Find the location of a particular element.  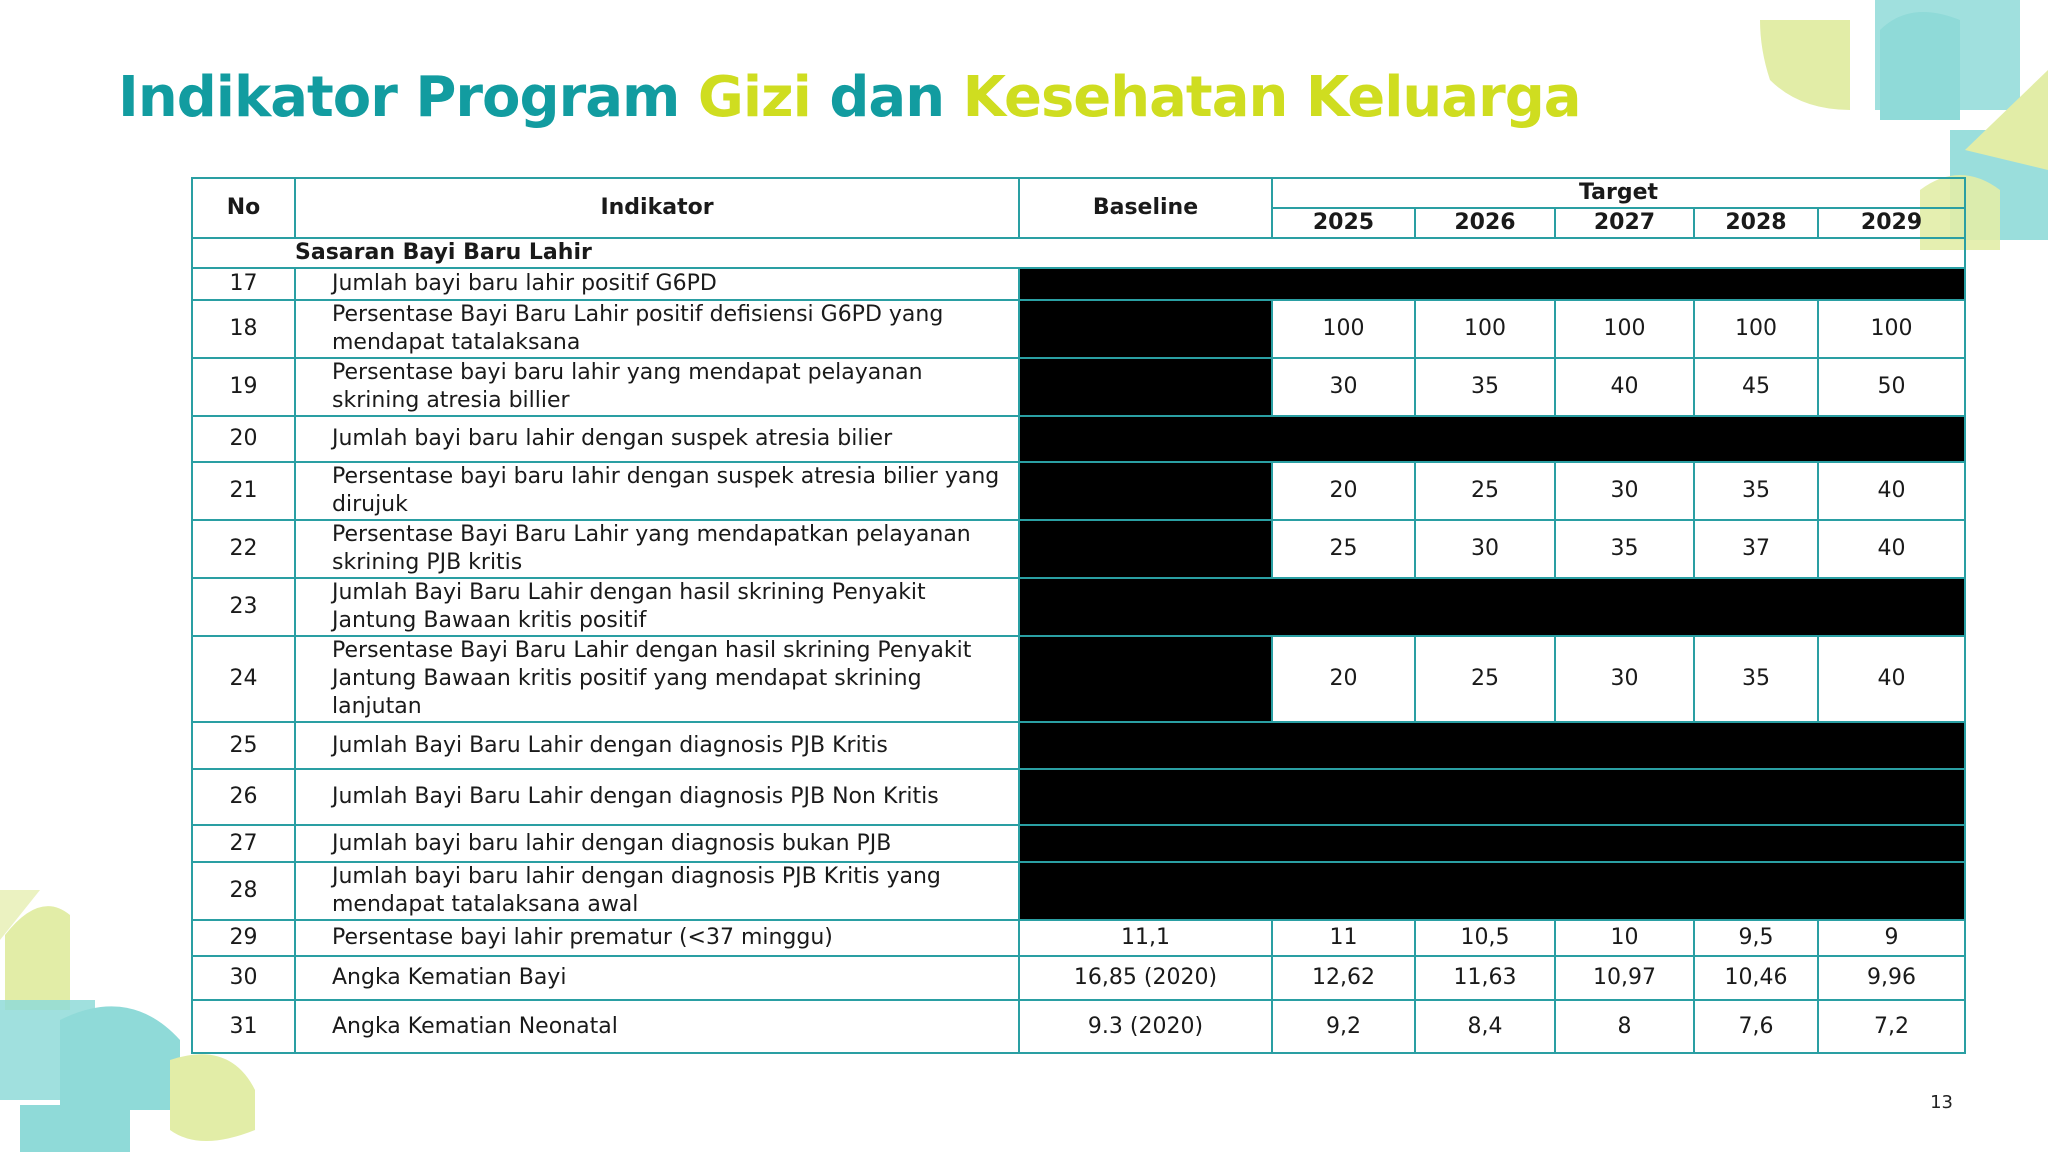

row-target-value: 8 is located at coordinates (1624, 1026).